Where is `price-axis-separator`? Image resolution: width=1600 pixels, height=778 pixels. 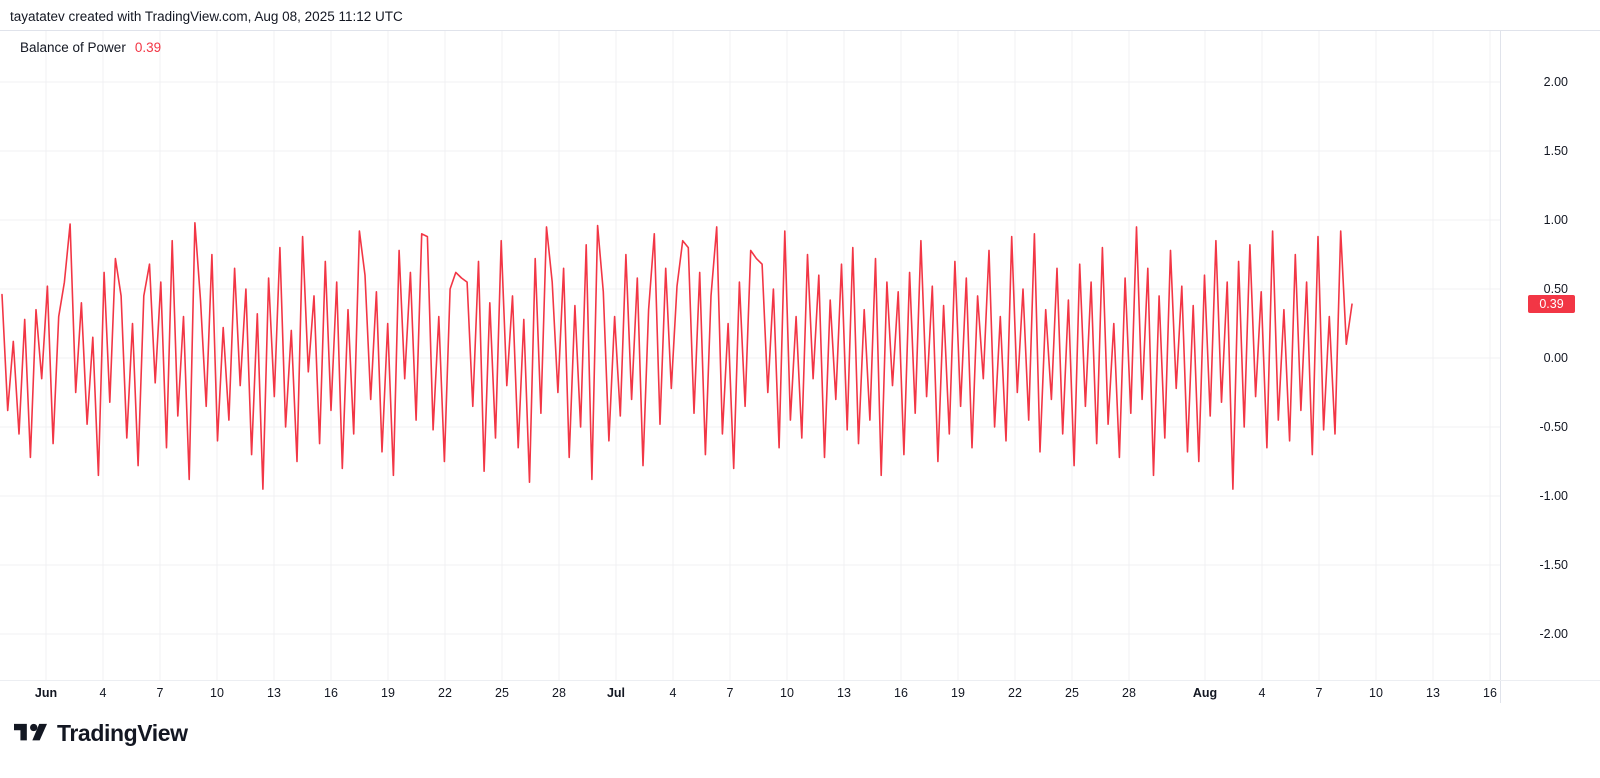
price-axis-separator is located at coordinates (1500, 367).